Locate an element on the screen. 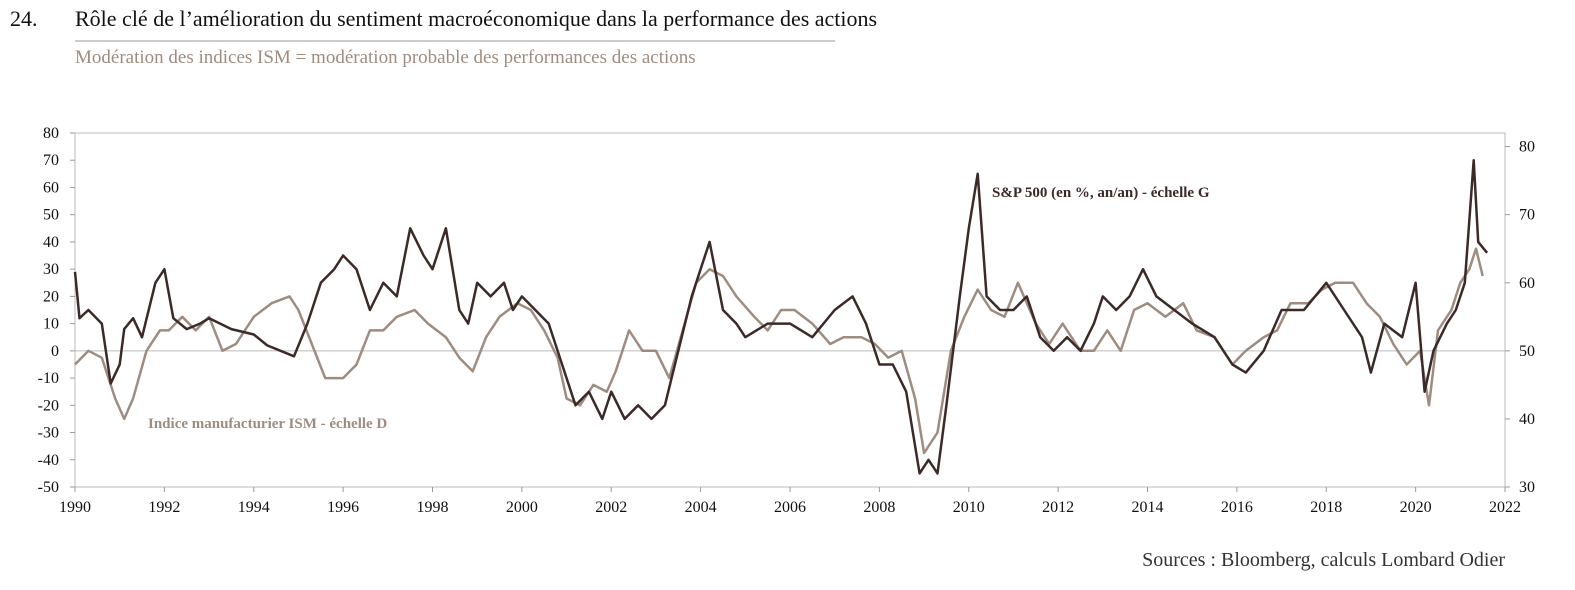 Image resolution: width=1575 pixels, height=590 pixels. x-tick-label: 2008 is located at coordinates (879, 507).